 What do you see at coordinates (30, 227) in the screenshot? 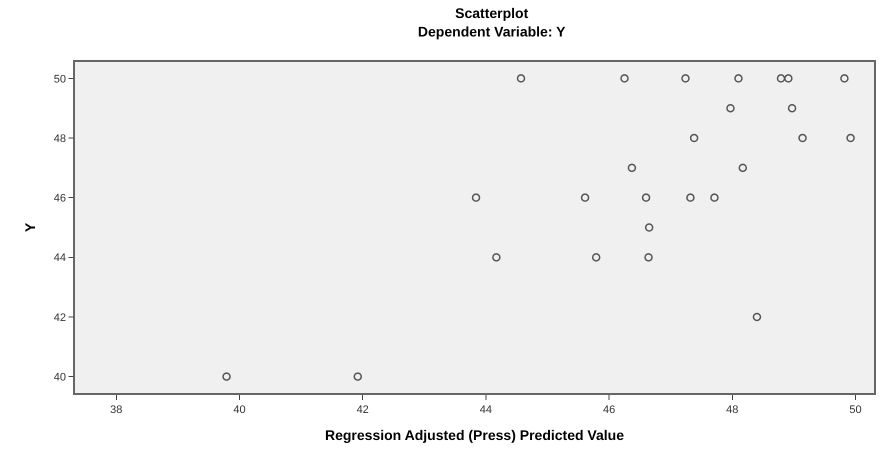
I see `y-axis-title: Y` at bounding box center [30, 227].